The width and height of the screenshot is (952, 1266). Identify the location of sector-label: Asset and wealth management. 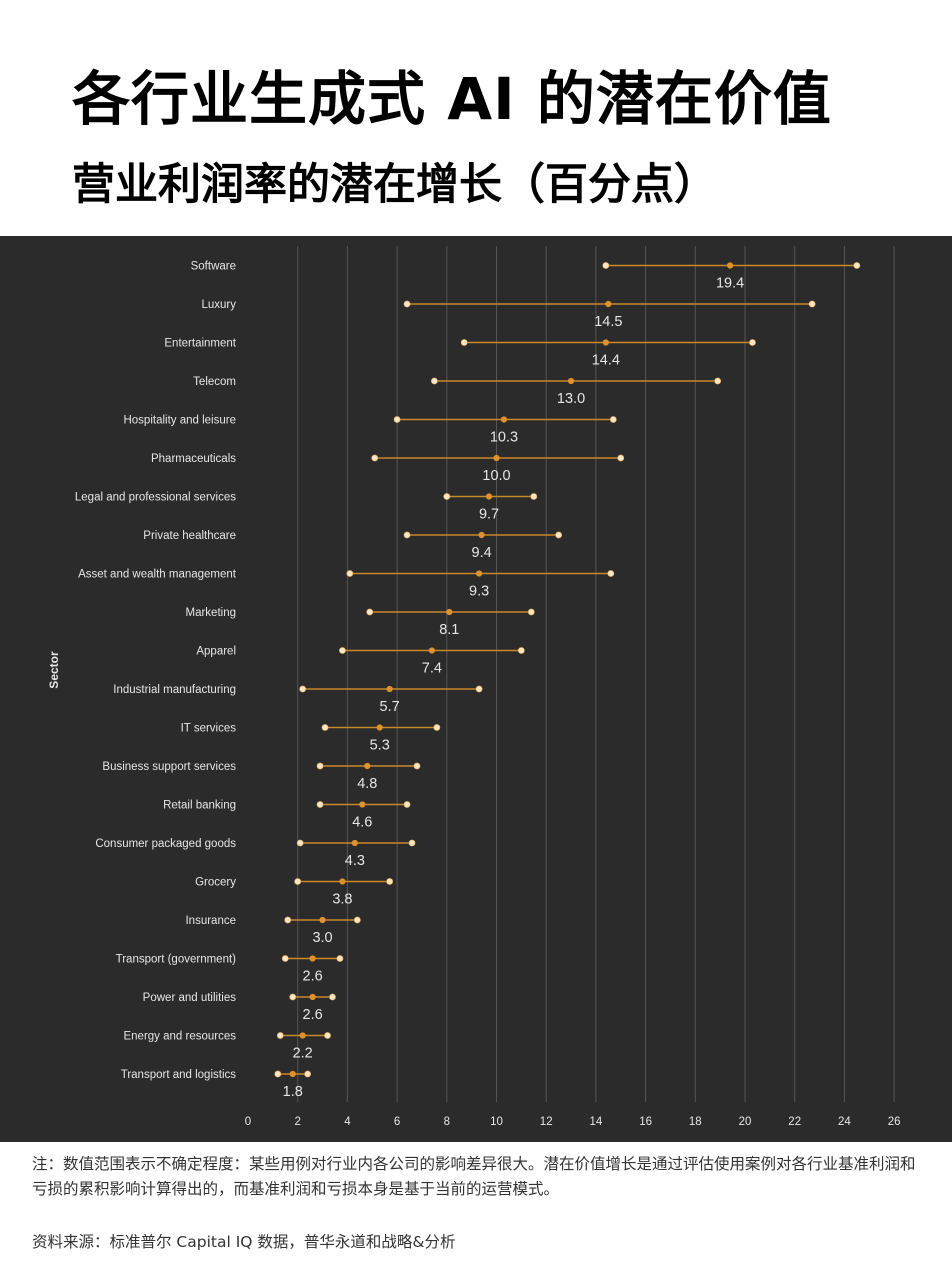
(157, 575).